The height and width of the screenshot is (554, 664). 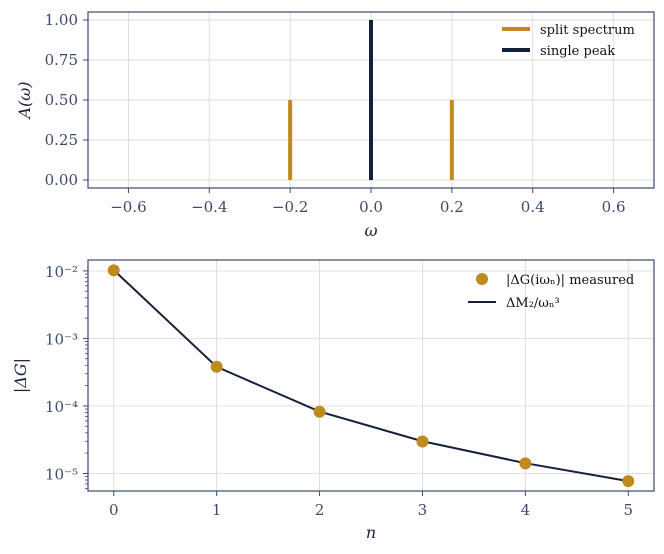 I want to click on y-tick-label: 0.50, so click(x=61, y=100).